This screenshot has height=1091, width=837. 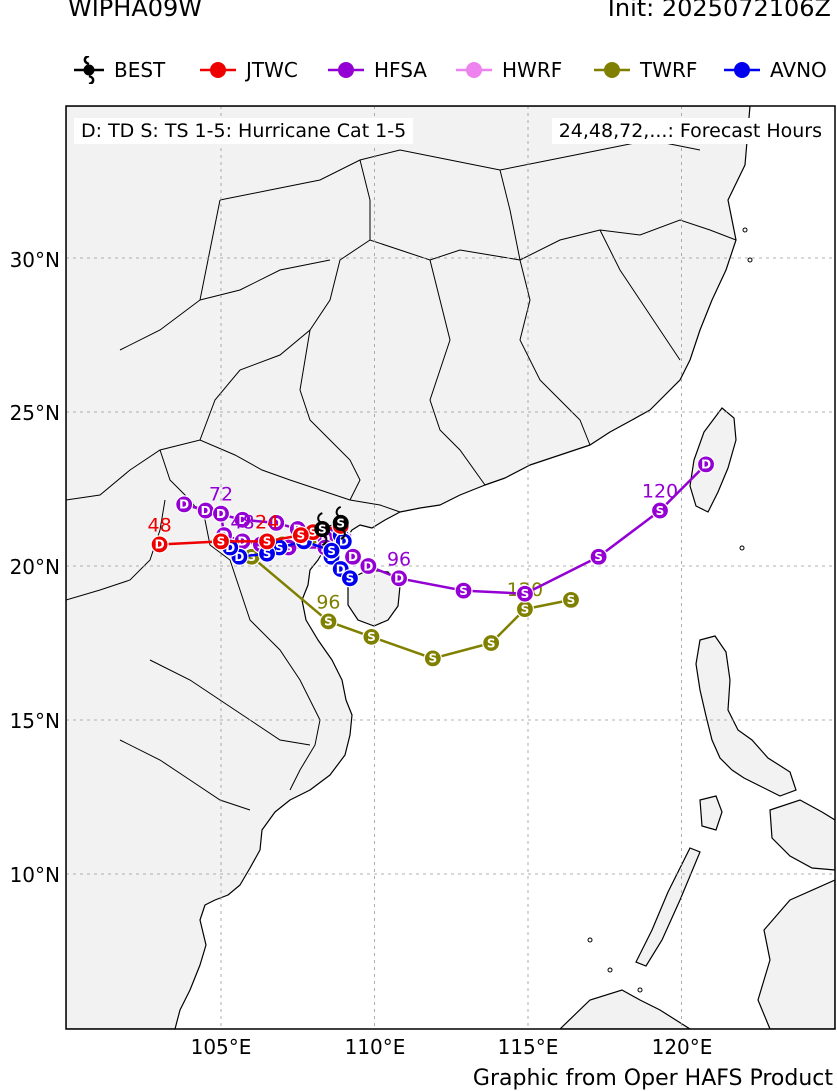 I want to click on jtwc-track-point: S, so click(x=300, y=535).